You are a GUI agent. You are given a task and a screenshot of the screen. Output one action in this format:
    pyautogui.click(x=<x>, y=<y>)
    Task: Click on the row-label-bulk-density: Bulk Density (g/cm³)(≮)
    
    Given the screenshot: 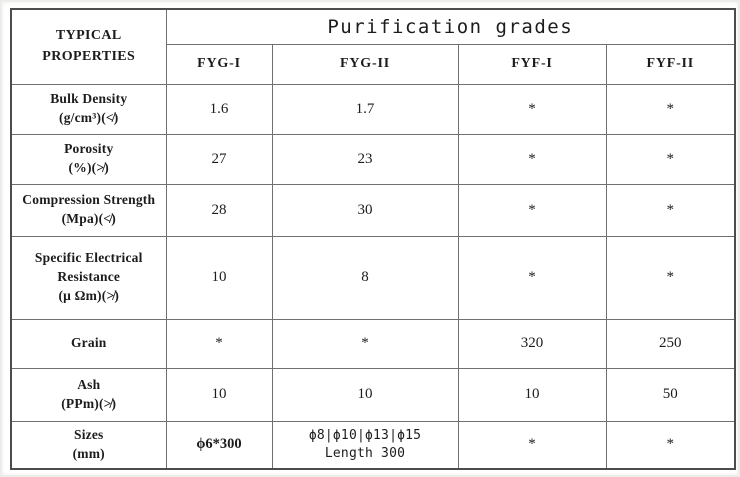 What is the action you would take?
    pyautogui.click(x=88, y=109)
    